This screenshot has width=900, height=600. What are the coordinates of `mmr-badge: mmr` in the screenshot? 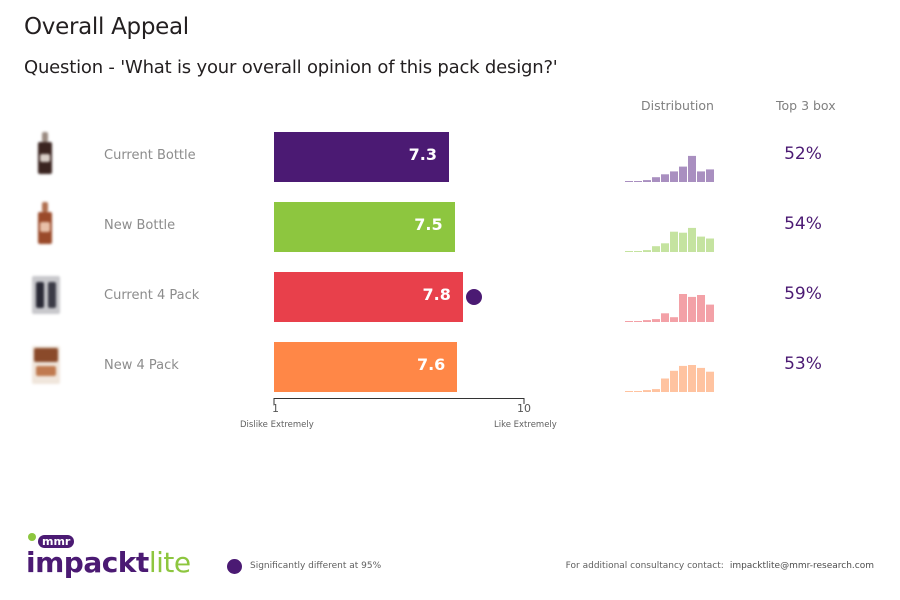 It's located at (56, 541).